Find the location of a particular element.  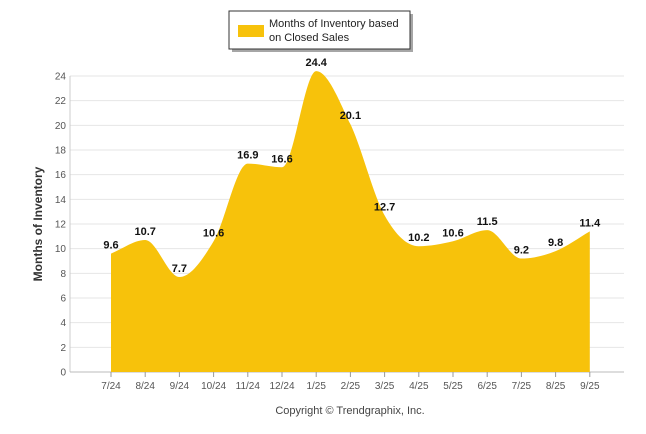

x-tick-label: 3/25 is located at coordinates (385, 386).